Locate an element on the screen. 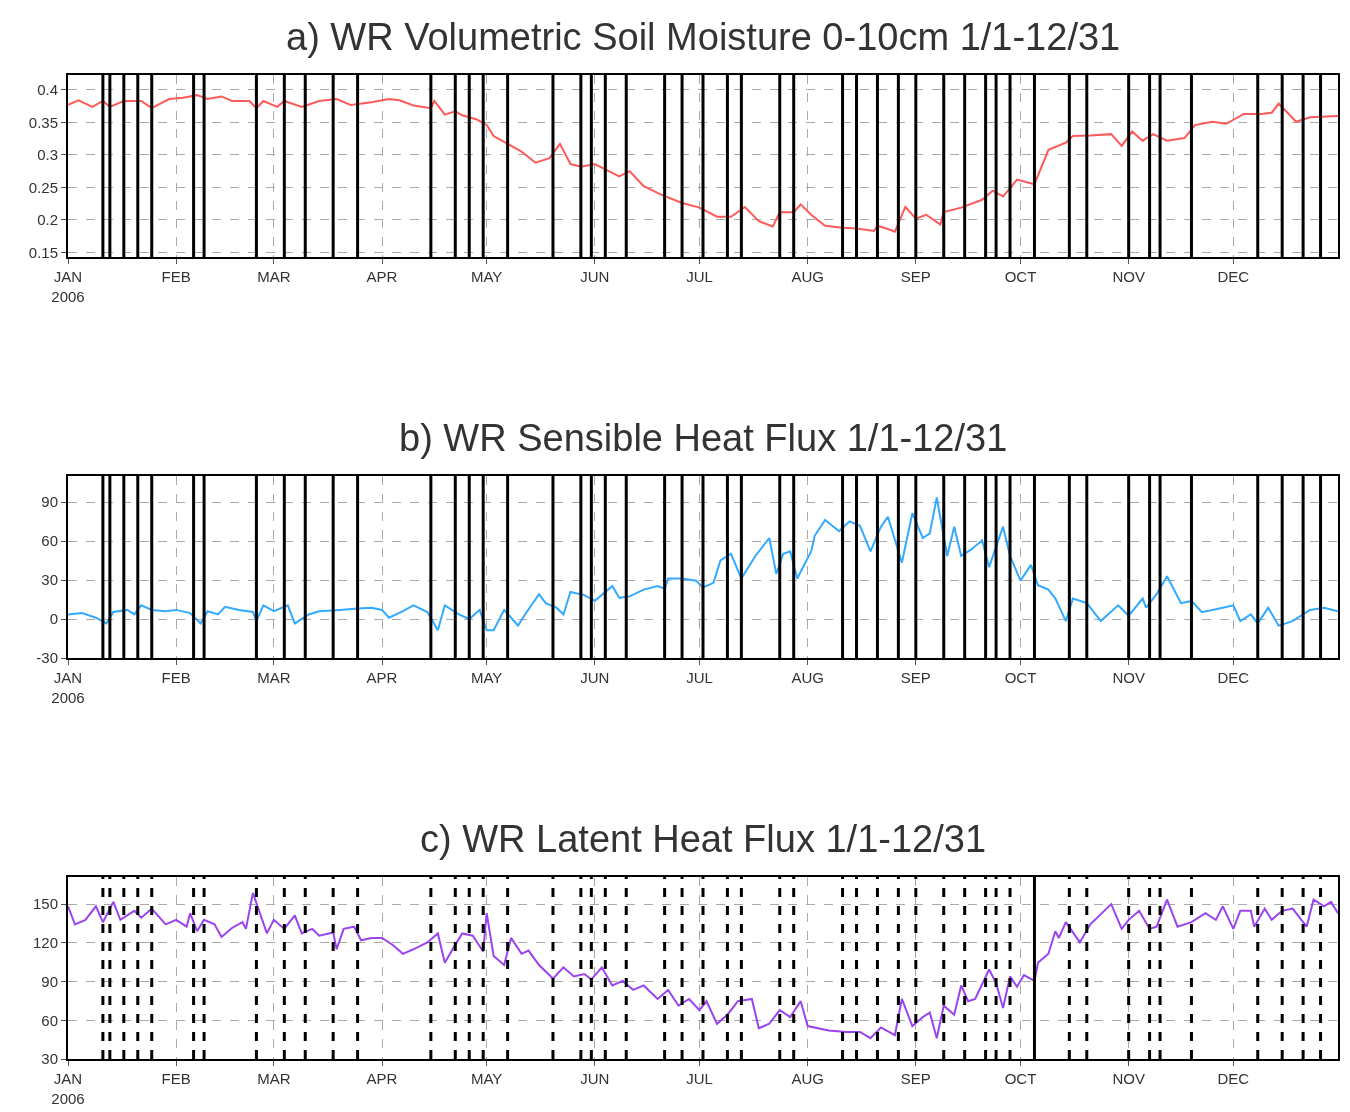 Image resolution: width=1350 pixels, height=1112 pixels. chart-title: c) WR Latent Heat Flux 1/1-12/31 is located at coordinates (703, 839).